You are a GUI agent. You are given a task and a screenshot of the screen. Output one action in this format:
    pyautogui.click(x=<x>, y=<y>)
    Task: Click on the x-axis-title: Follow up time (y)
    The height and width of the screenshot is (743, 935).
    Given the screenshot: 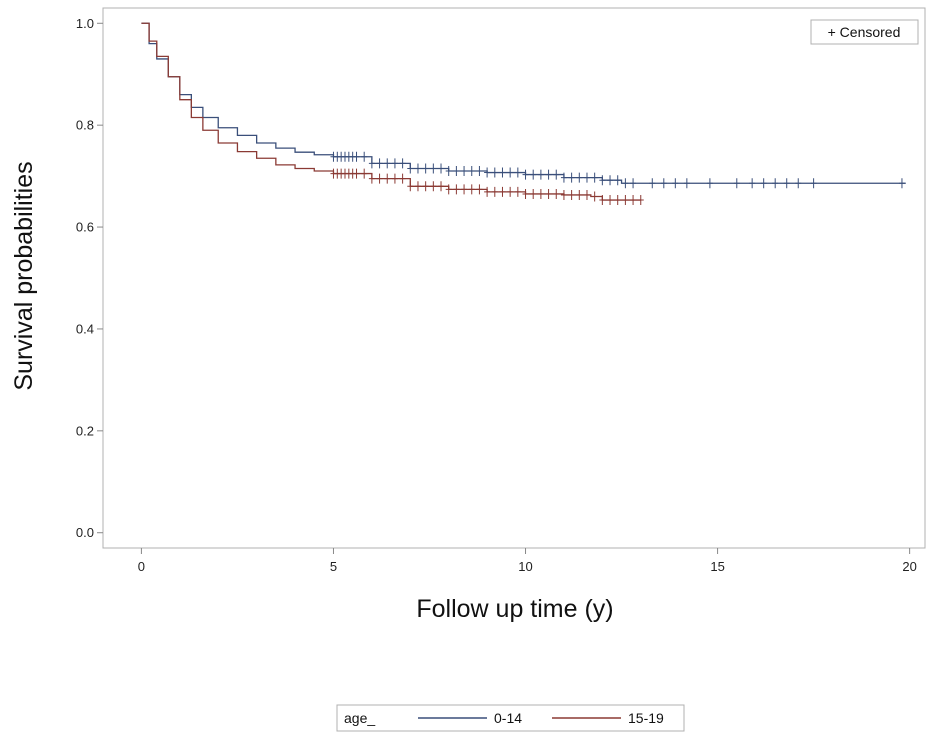 What is the action you would take?
    pyautogui.click(x=514, y=609)
    